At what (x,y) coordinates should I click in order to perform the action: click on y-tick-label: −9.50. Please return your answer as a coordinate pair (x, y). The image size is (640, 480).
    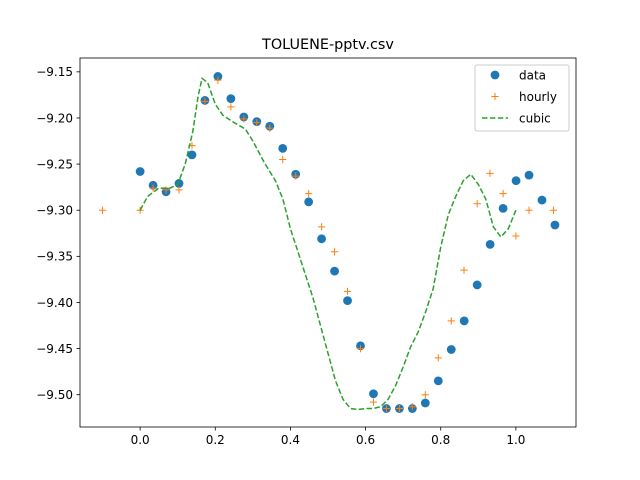
    Looking at the image, I should click on (54, 395).